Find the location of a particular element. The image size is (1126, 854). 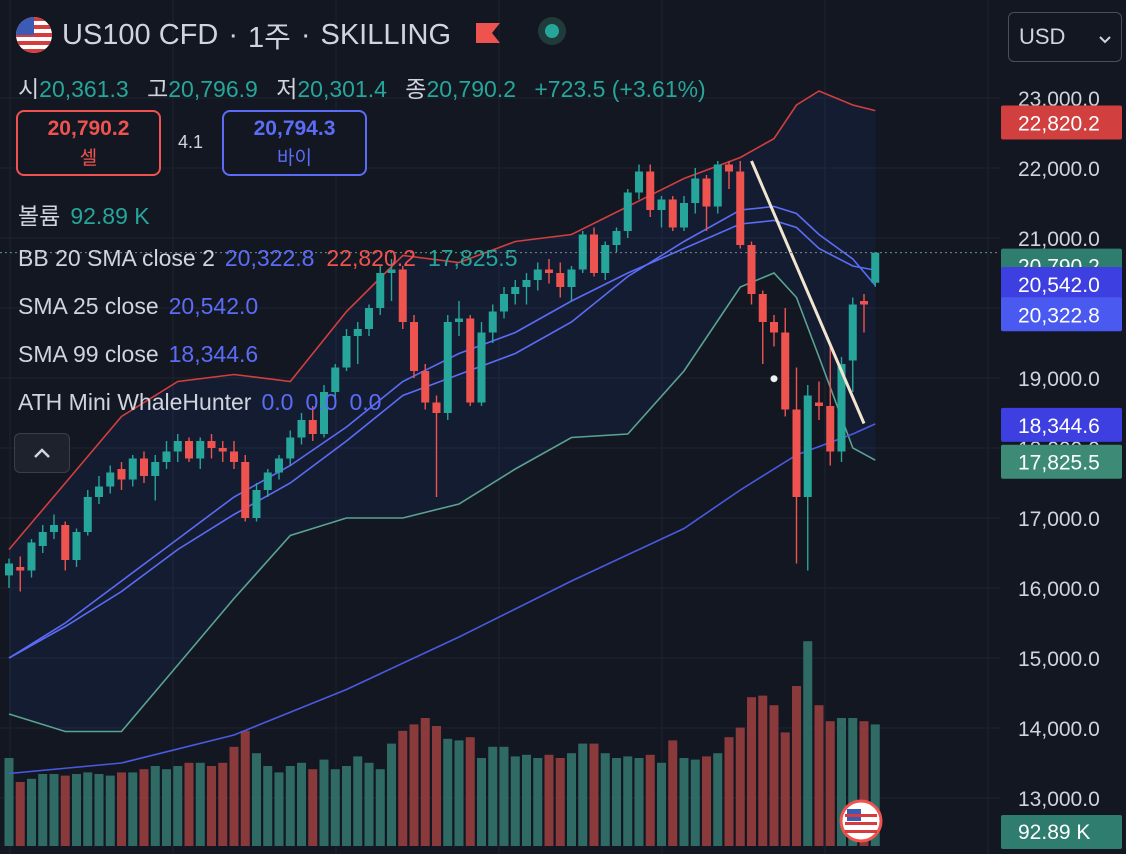

volume-value: 92.89 K is located at coordinates (110, 216).